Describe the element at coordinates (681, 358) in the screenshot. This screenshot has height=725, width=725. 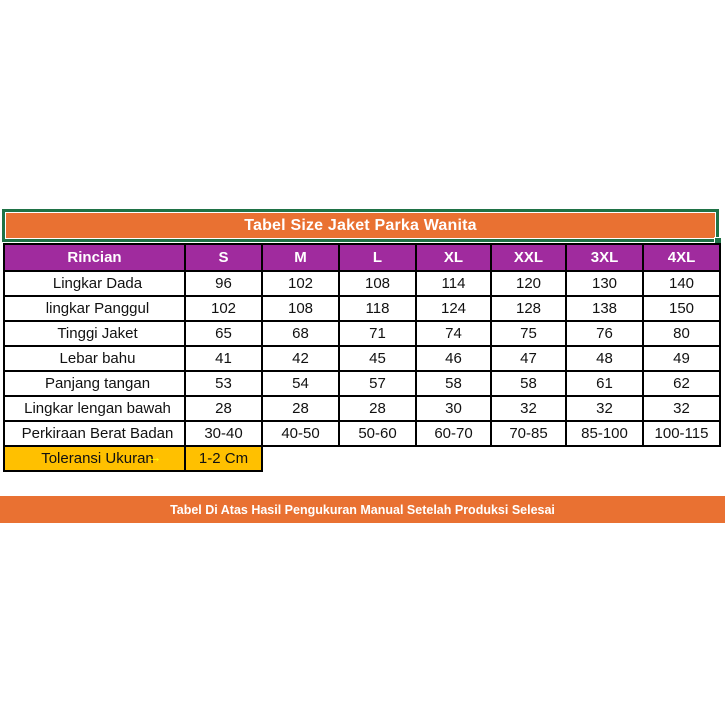
I see `table-cell: 49` at that location.